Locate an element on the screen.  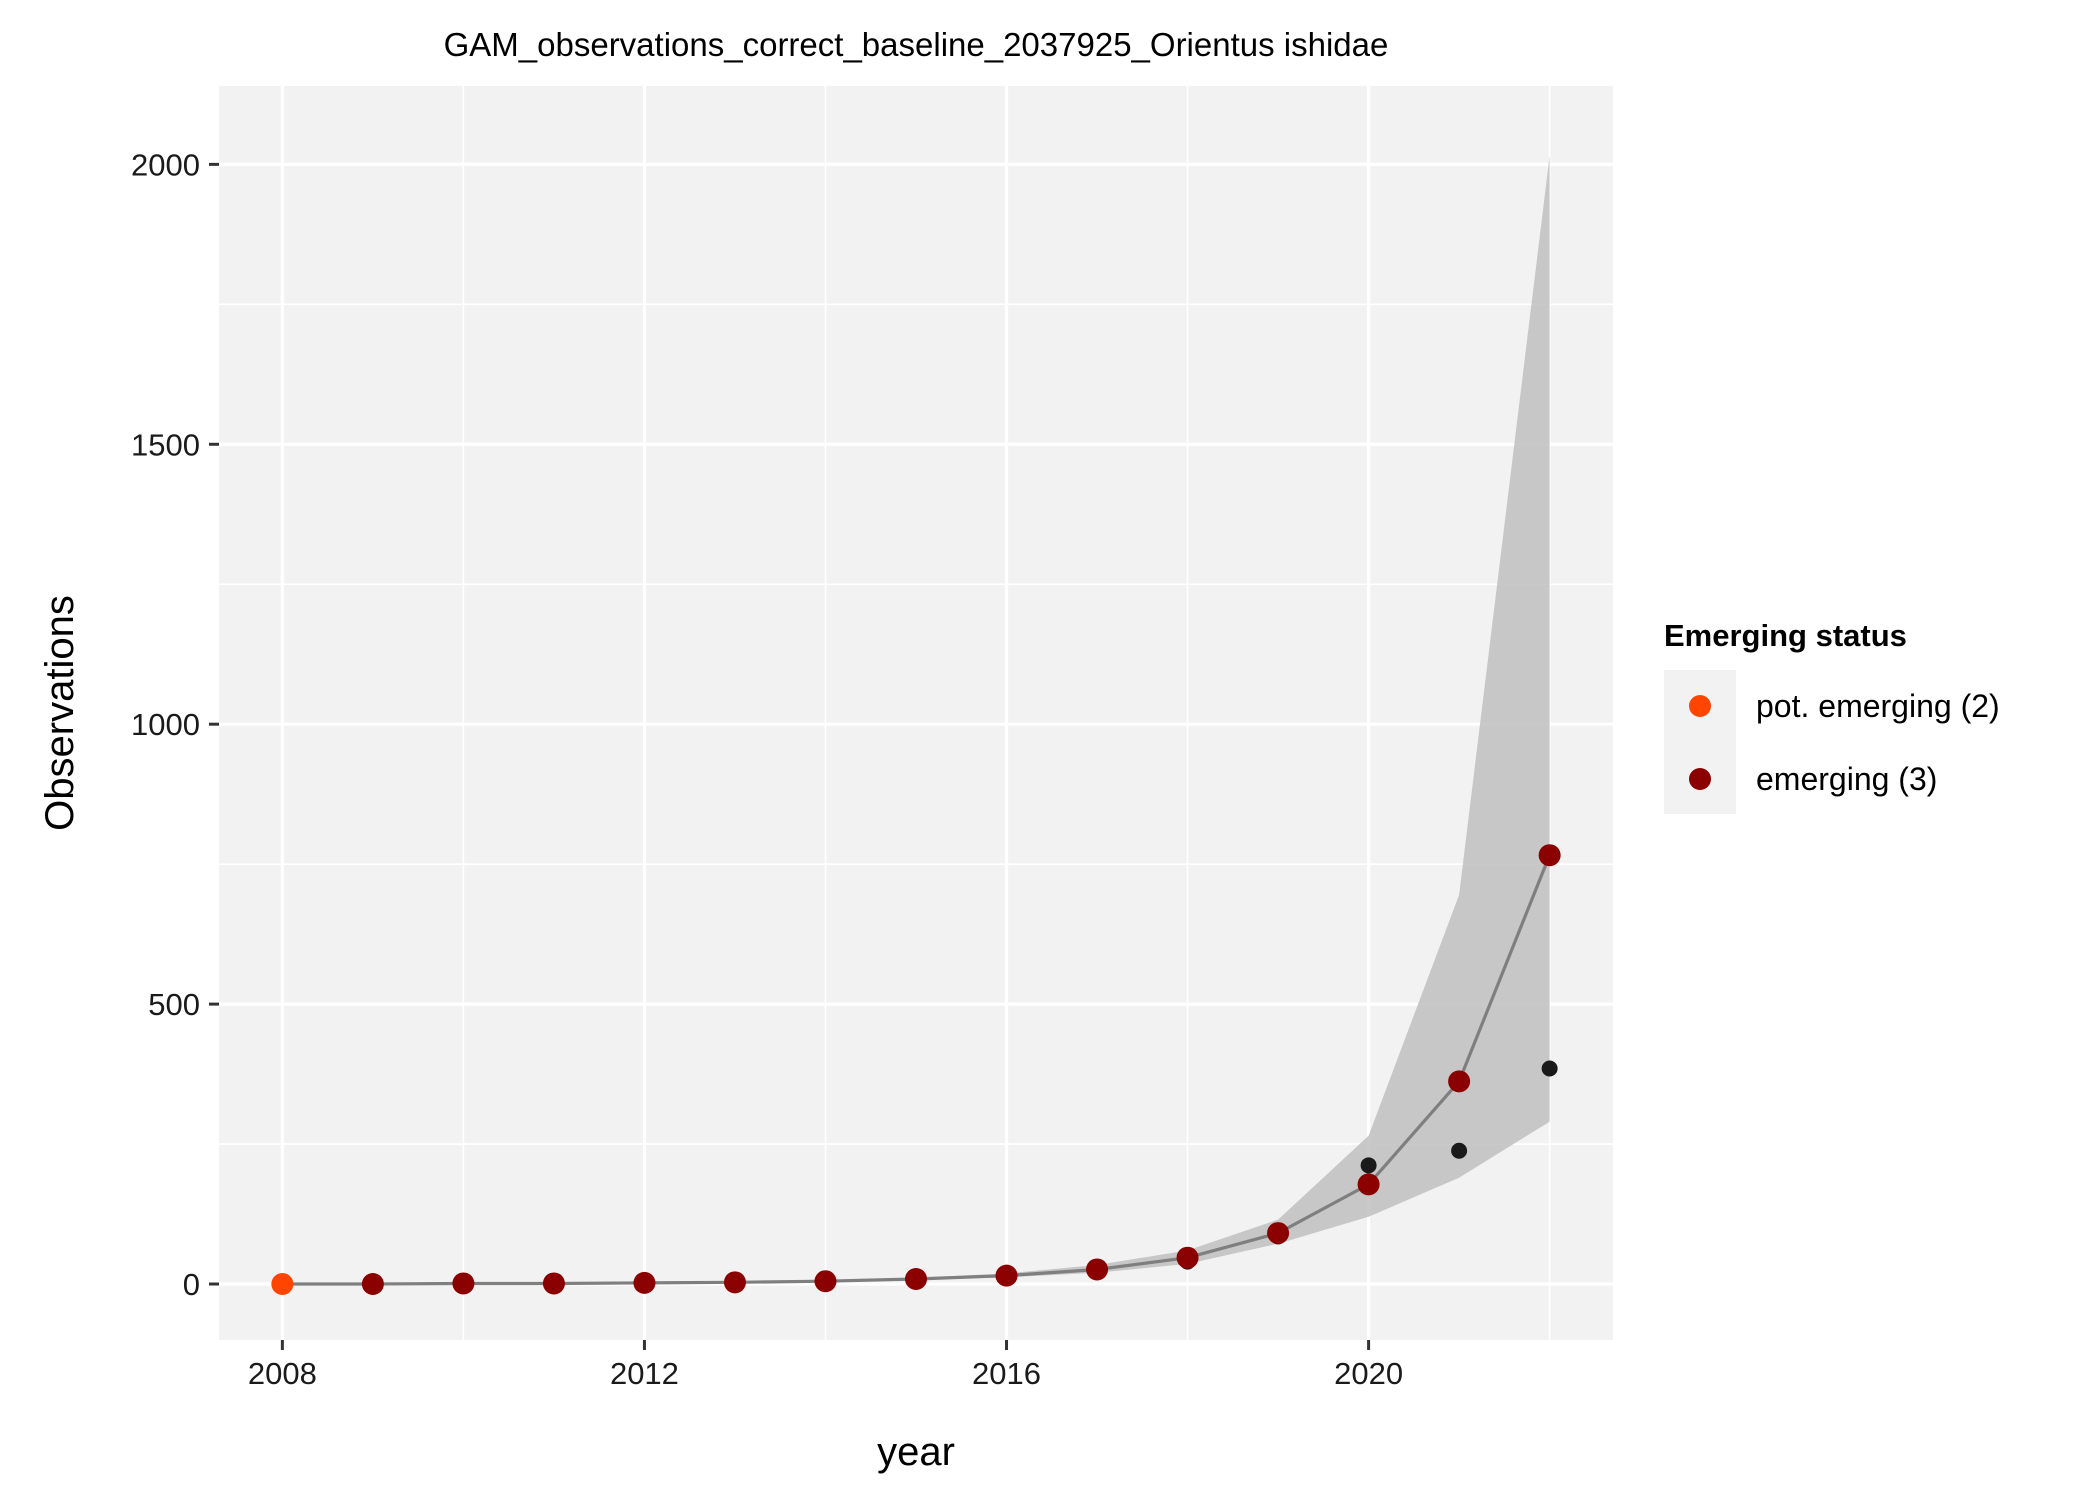
y-tick-label: 0 is located at coordinates (191, 1284).